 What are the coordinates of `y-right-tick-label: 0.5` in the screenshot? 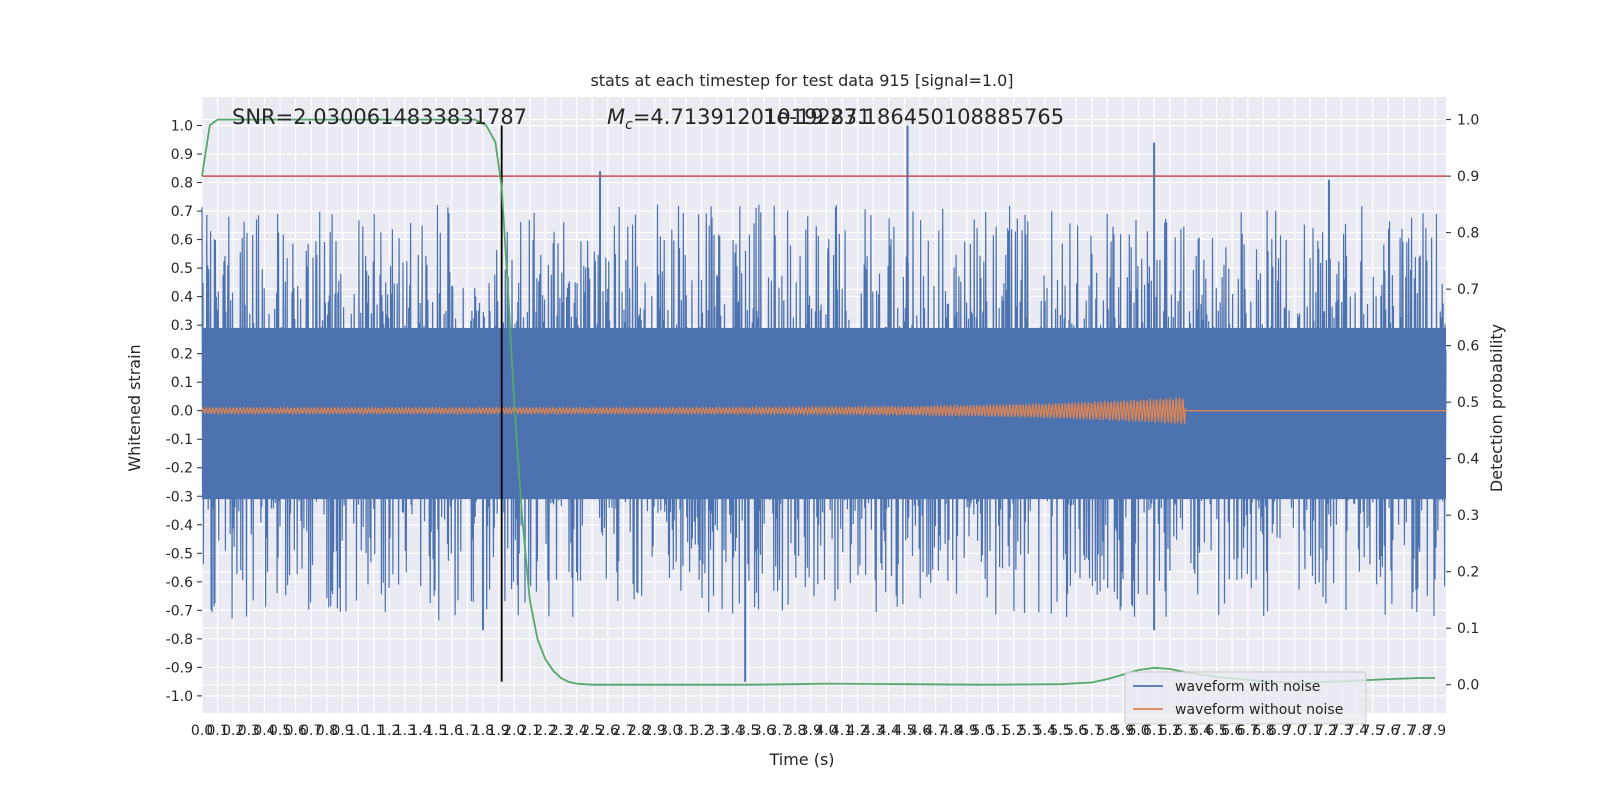 It's located at (1468, 403).